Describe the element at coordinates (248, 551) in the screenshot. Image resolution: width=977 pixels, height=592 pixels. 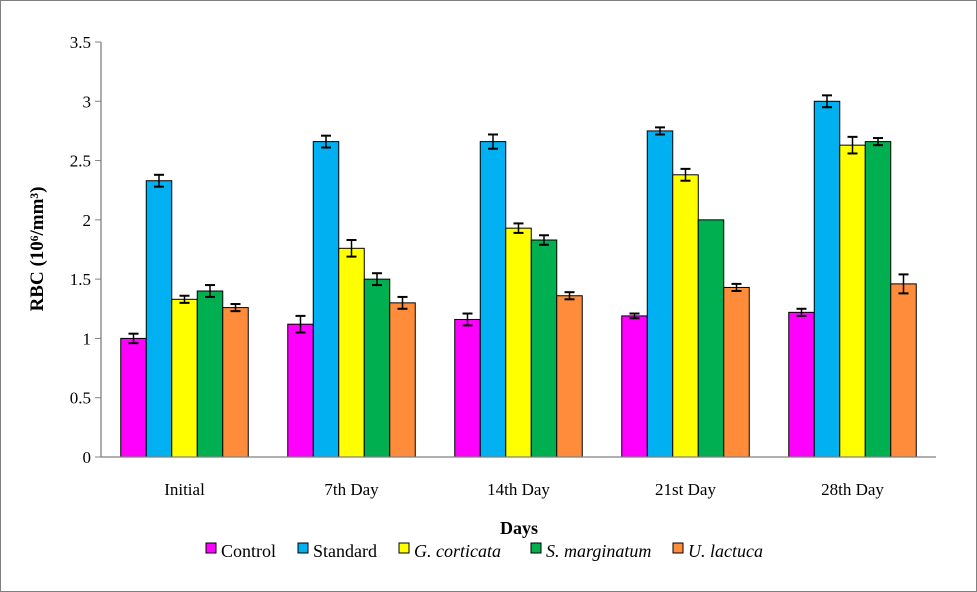
I see `legend-label: Control` at that location.